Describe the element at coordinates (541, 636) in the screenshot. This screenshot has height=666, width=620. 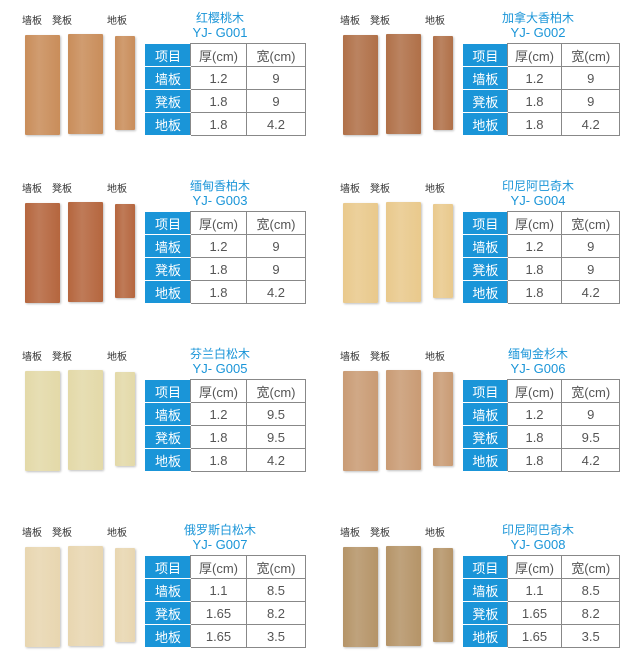
I see `table-row: 地板 1.65 3.5` at that location.